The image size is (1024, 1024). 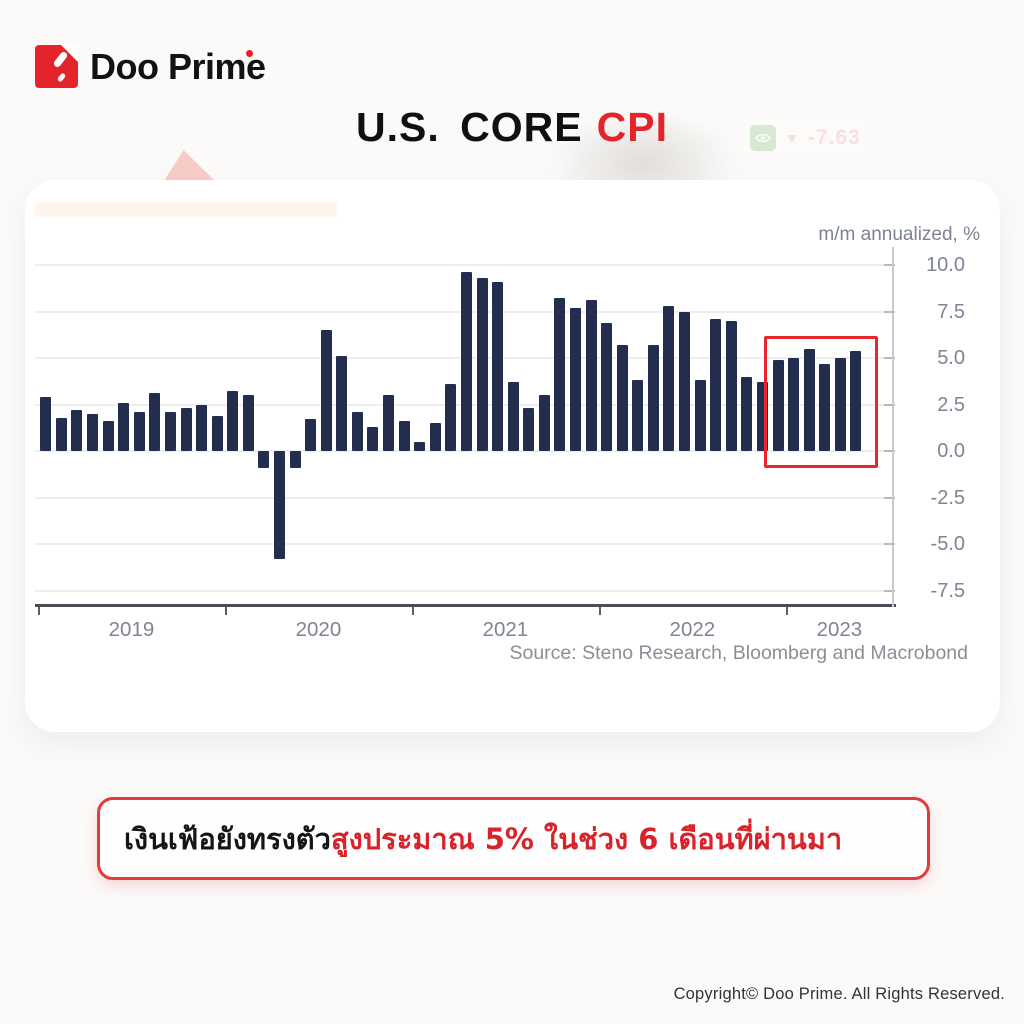 What do you see at coordinates (186, 209) in the screenshot?
I see `faded-watermark-band` at bounding box center [186, 209].